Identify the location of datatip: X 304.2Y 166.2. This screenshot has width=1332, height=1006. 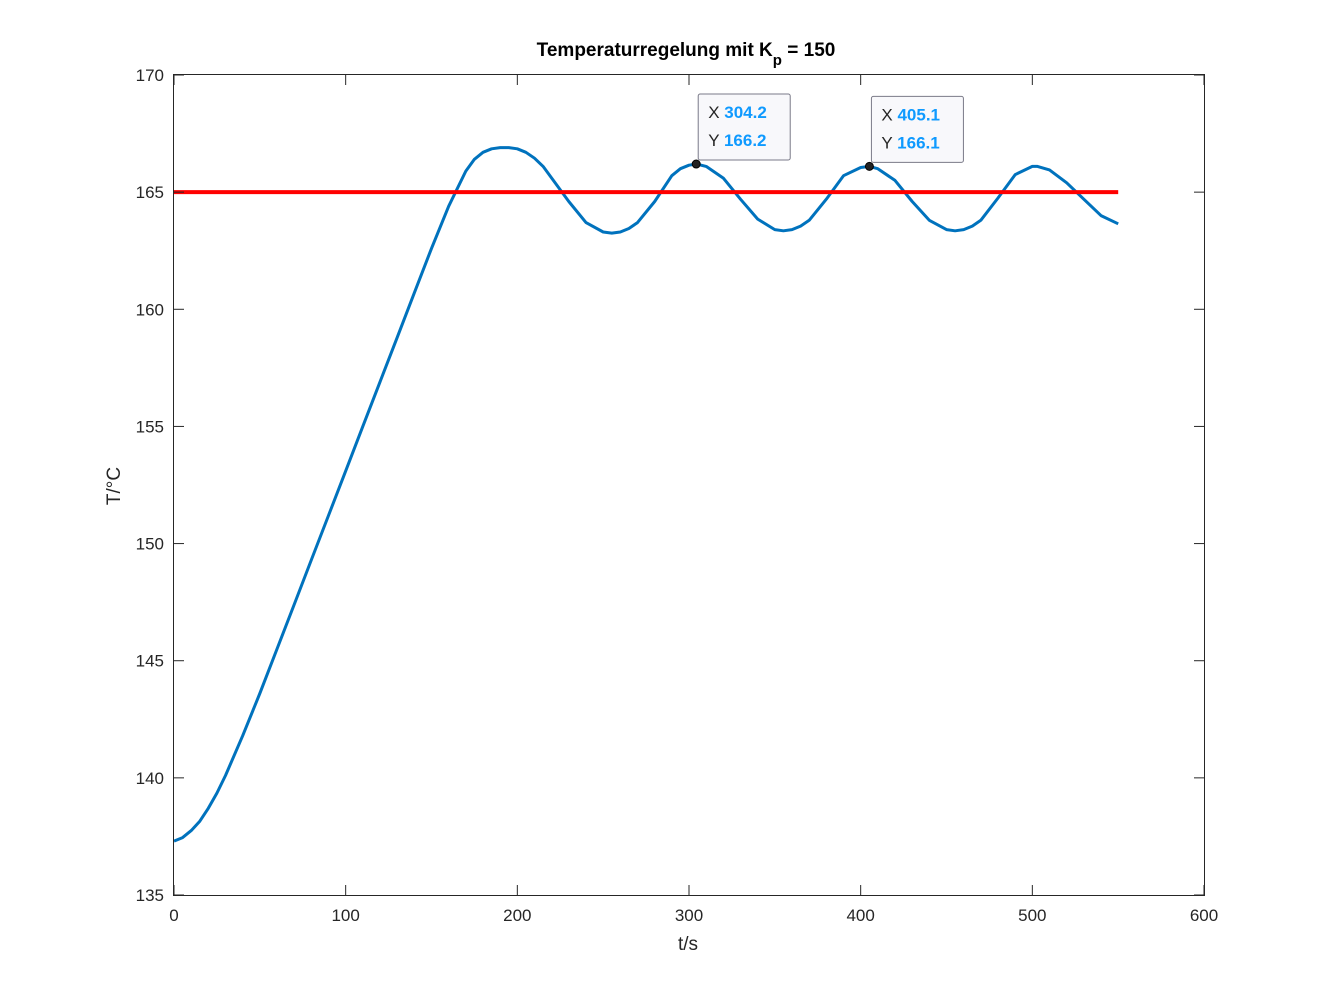
(741, 131).